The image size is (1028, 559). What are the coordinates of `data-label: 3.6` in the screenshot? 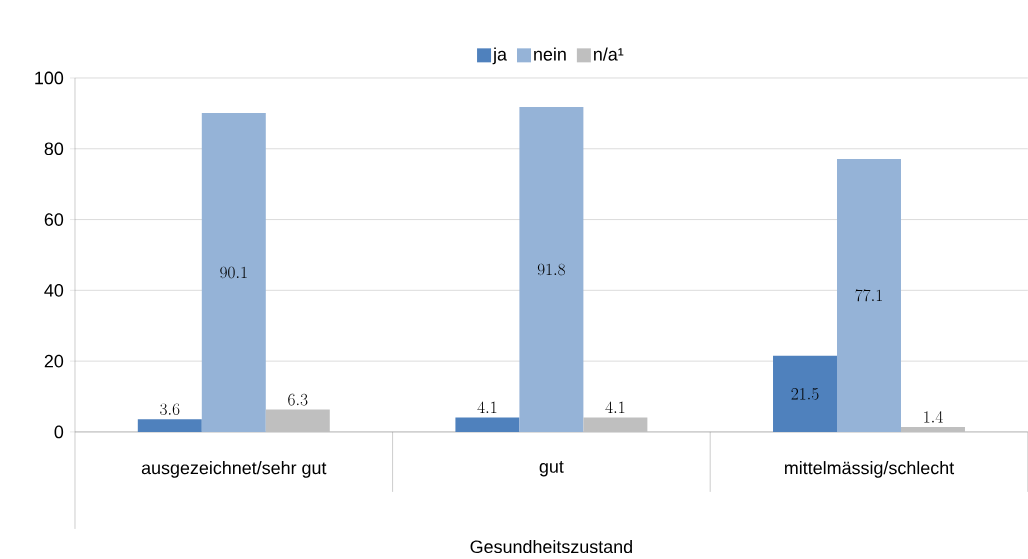 It's located at (170, 409).